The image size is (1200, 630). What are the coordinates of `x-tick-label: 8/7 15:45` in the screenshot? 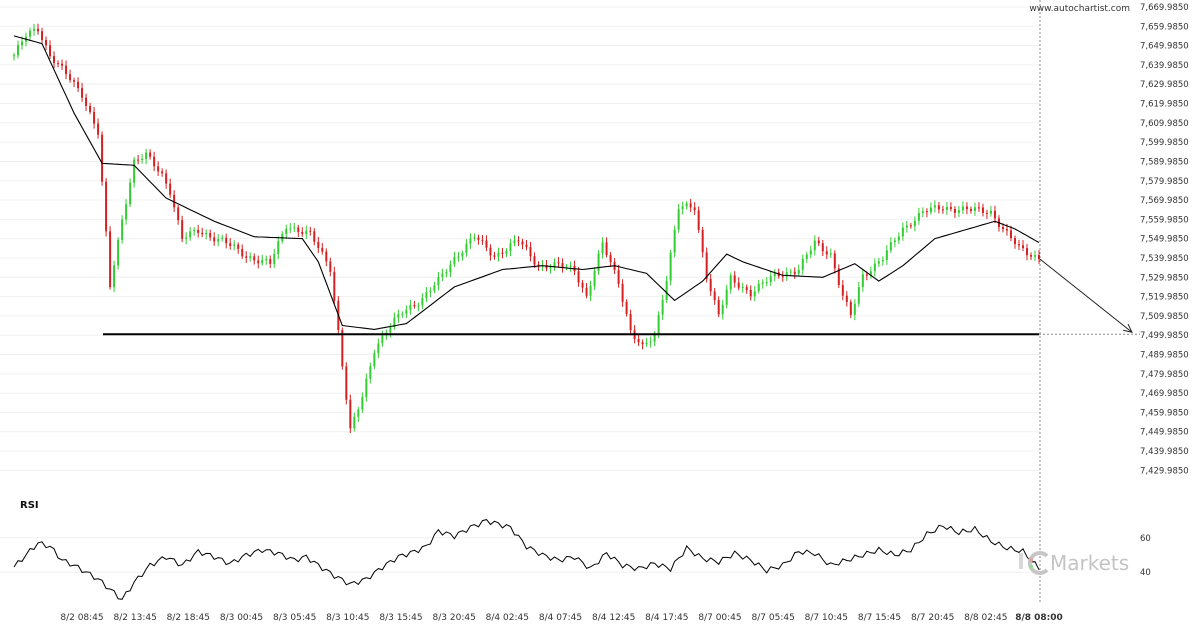 It's located at (879, 618).